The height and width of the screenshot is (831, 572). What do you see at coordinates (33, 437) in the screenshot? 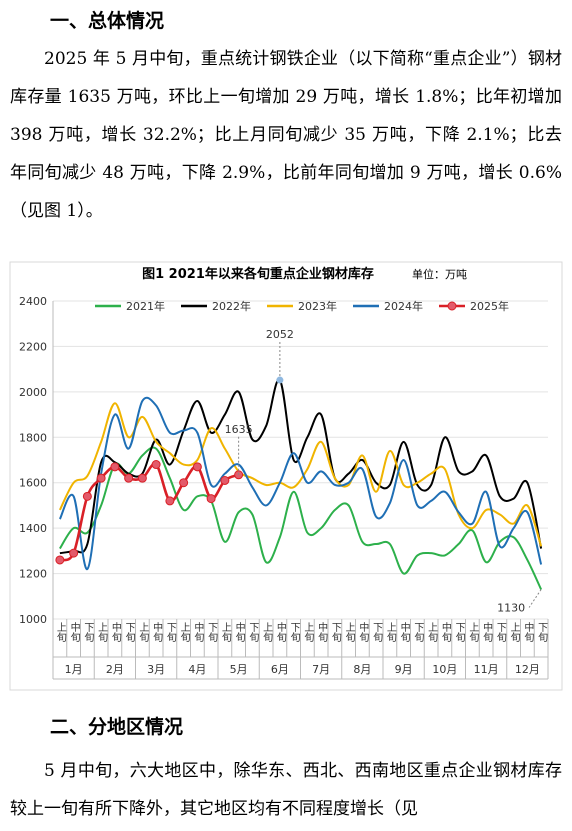
I see `y-tick-label: 1800` at bounding box center [33, 437].